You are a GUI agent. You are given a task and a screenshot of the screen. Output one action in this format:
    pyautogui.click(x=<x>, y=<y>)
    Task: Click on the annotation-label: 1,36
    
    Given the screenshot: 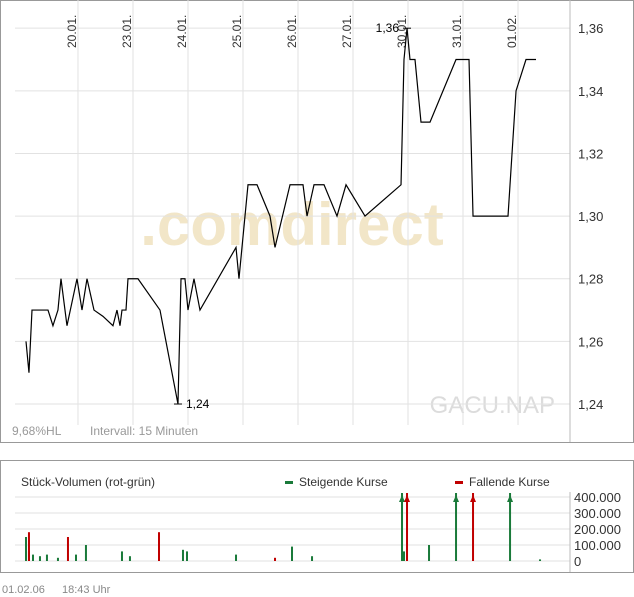 What is the action you would take?
    pyautogui.click(x=388, y=28)
    